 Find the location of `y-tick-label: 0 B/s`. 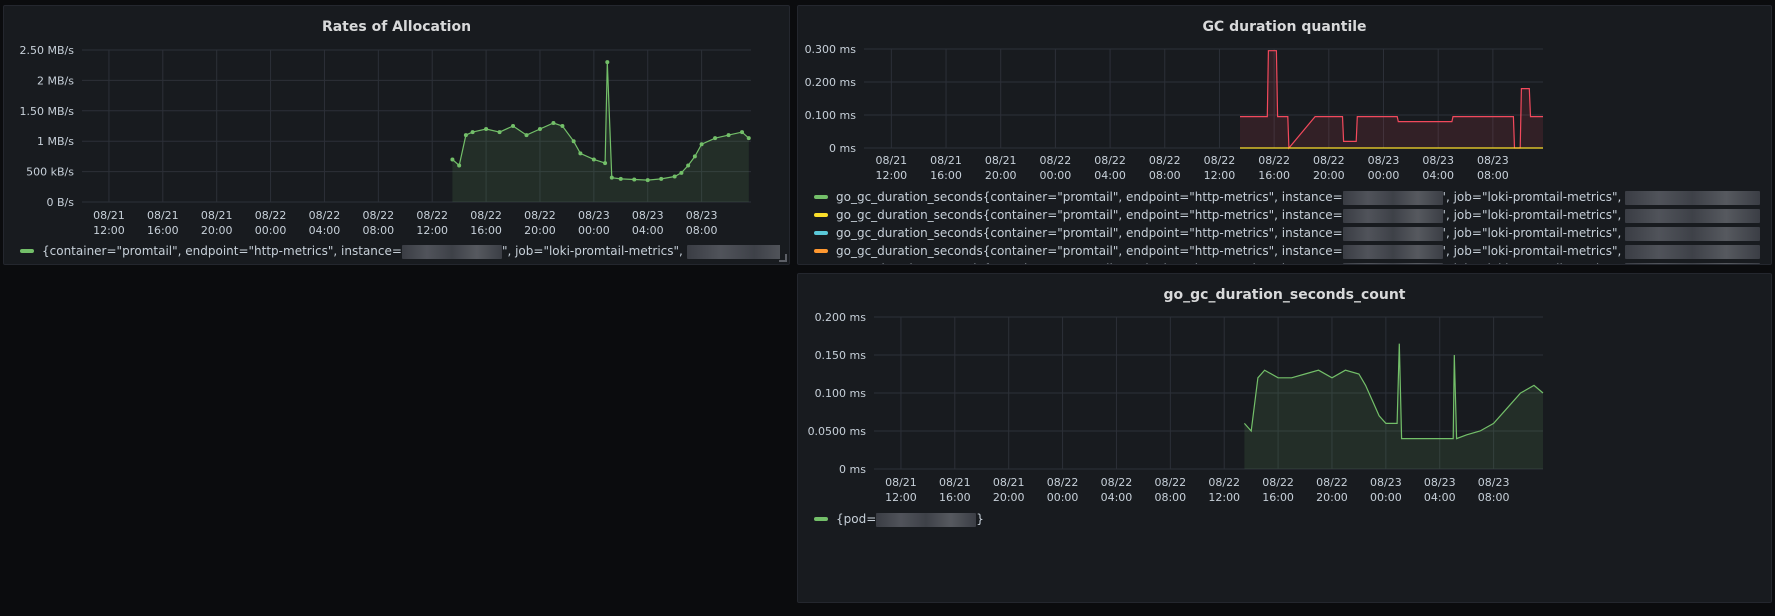

y-tick-label: 0 B/s is located at coordinates (61, 202).